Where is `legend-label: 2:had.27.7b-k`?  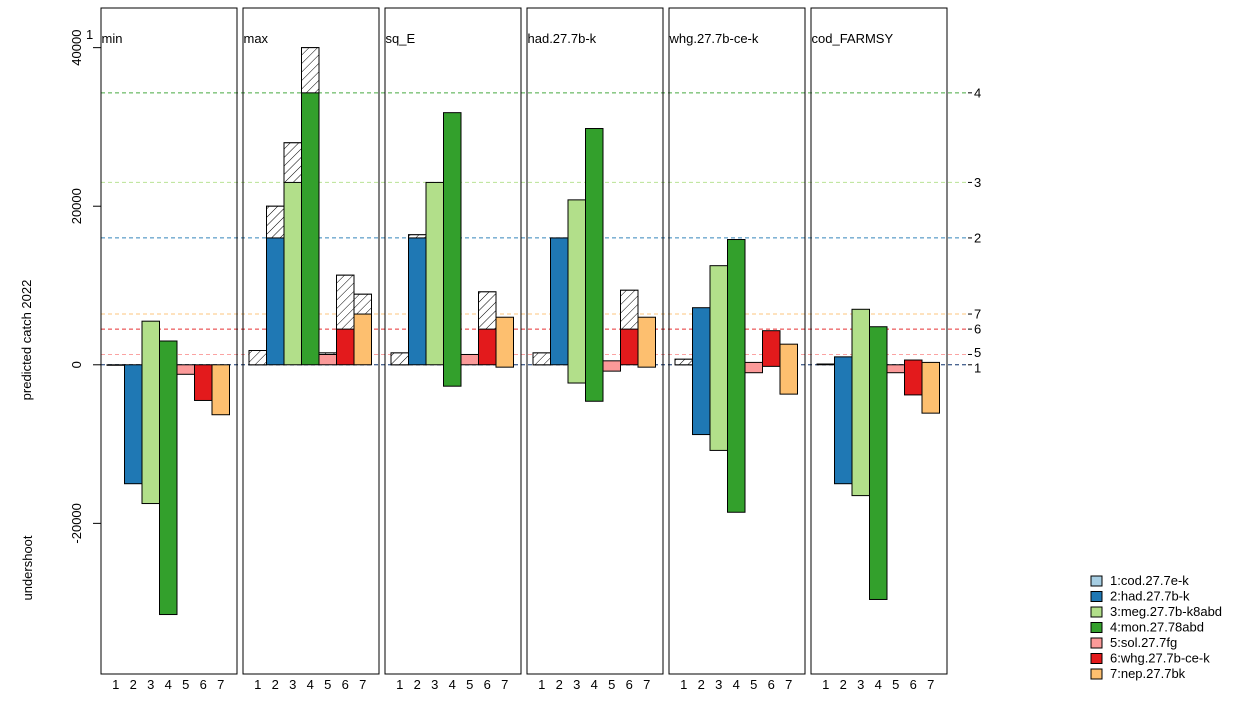 legend-label: 2:had.27.7b-k is located at coordinates (1150, 596).